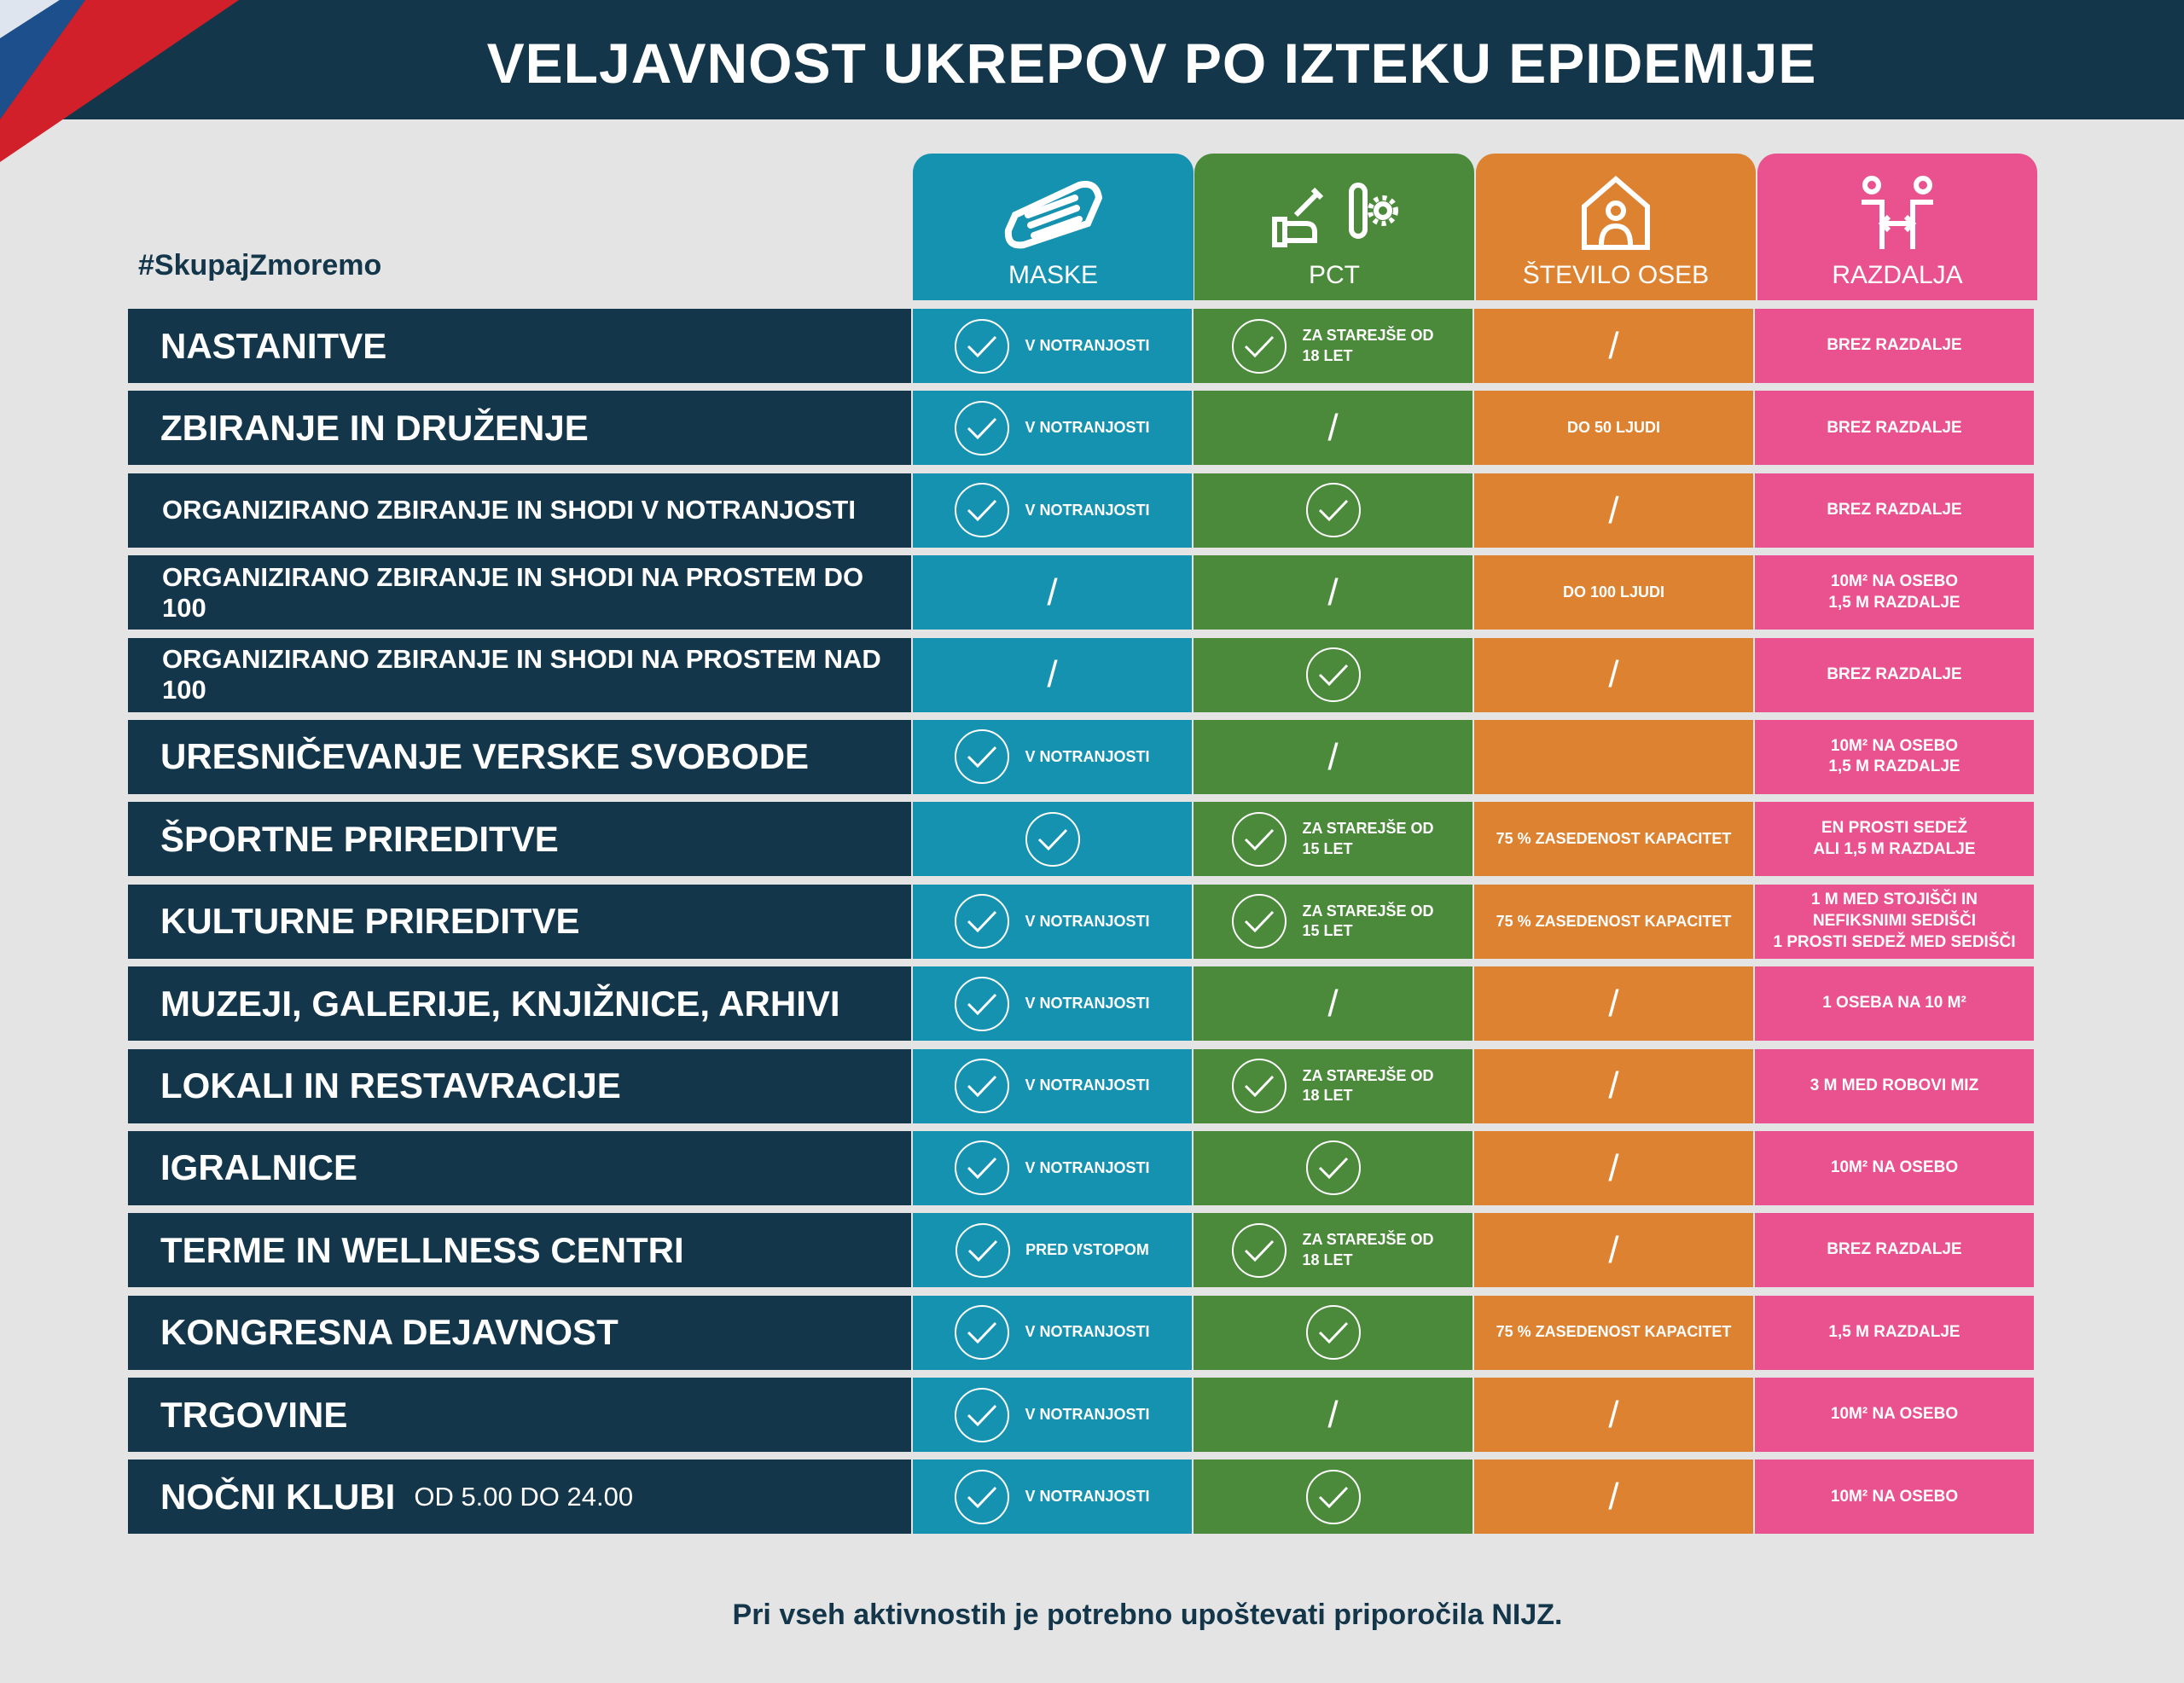  I want to click on row-label-text: KULTURNE PRIREDITVE, so click(370, 921).